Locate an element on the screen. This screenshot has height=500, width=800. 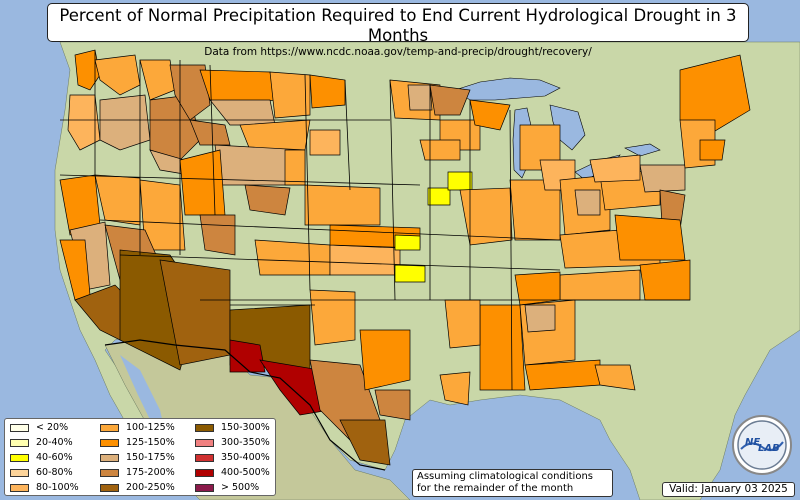
legend-label: 100-125% is located at coordinates (150, 427).